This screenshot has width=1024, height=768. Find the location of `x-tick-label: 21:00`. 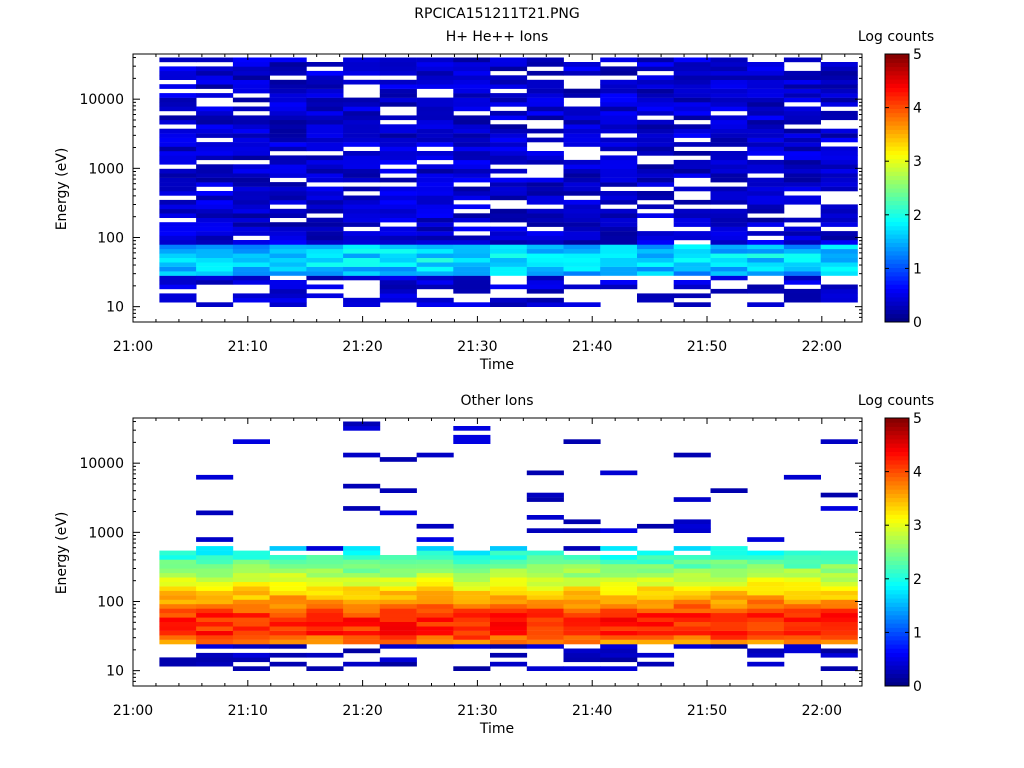

x-tick-label: 21:00 is located at coordinates (133, 347).